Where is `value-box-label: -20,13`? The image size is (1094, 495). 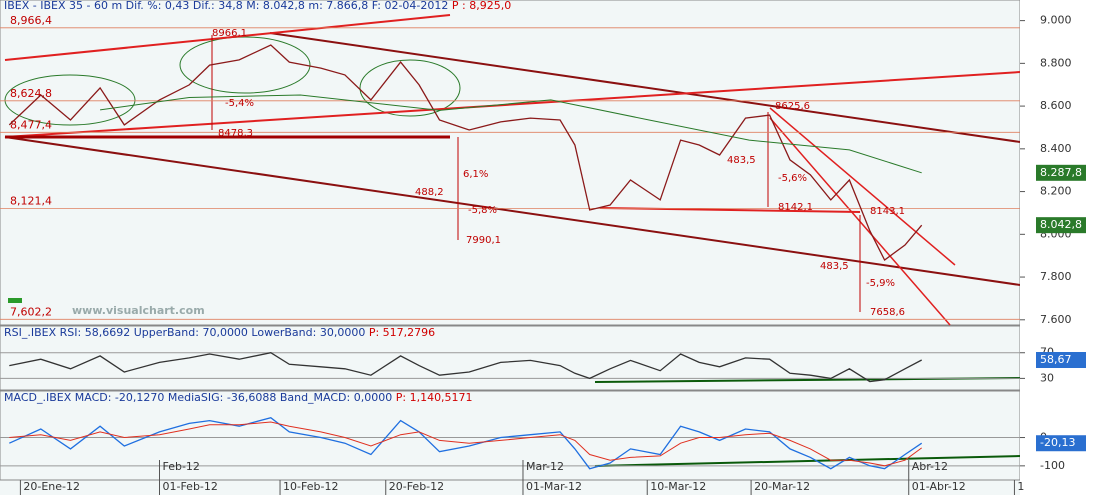
value-box-label: -20,13 is located at coordinates (1057, 442).